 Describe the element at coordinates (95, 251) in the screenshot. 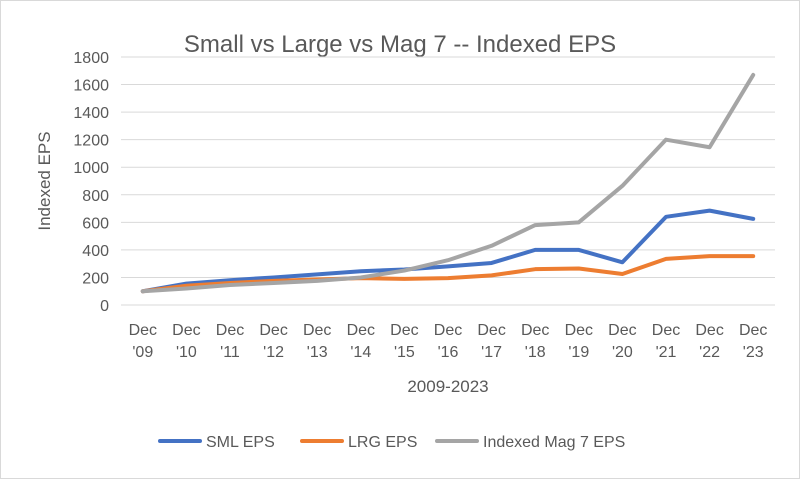

I see `y-tick-label: 400` at that location.